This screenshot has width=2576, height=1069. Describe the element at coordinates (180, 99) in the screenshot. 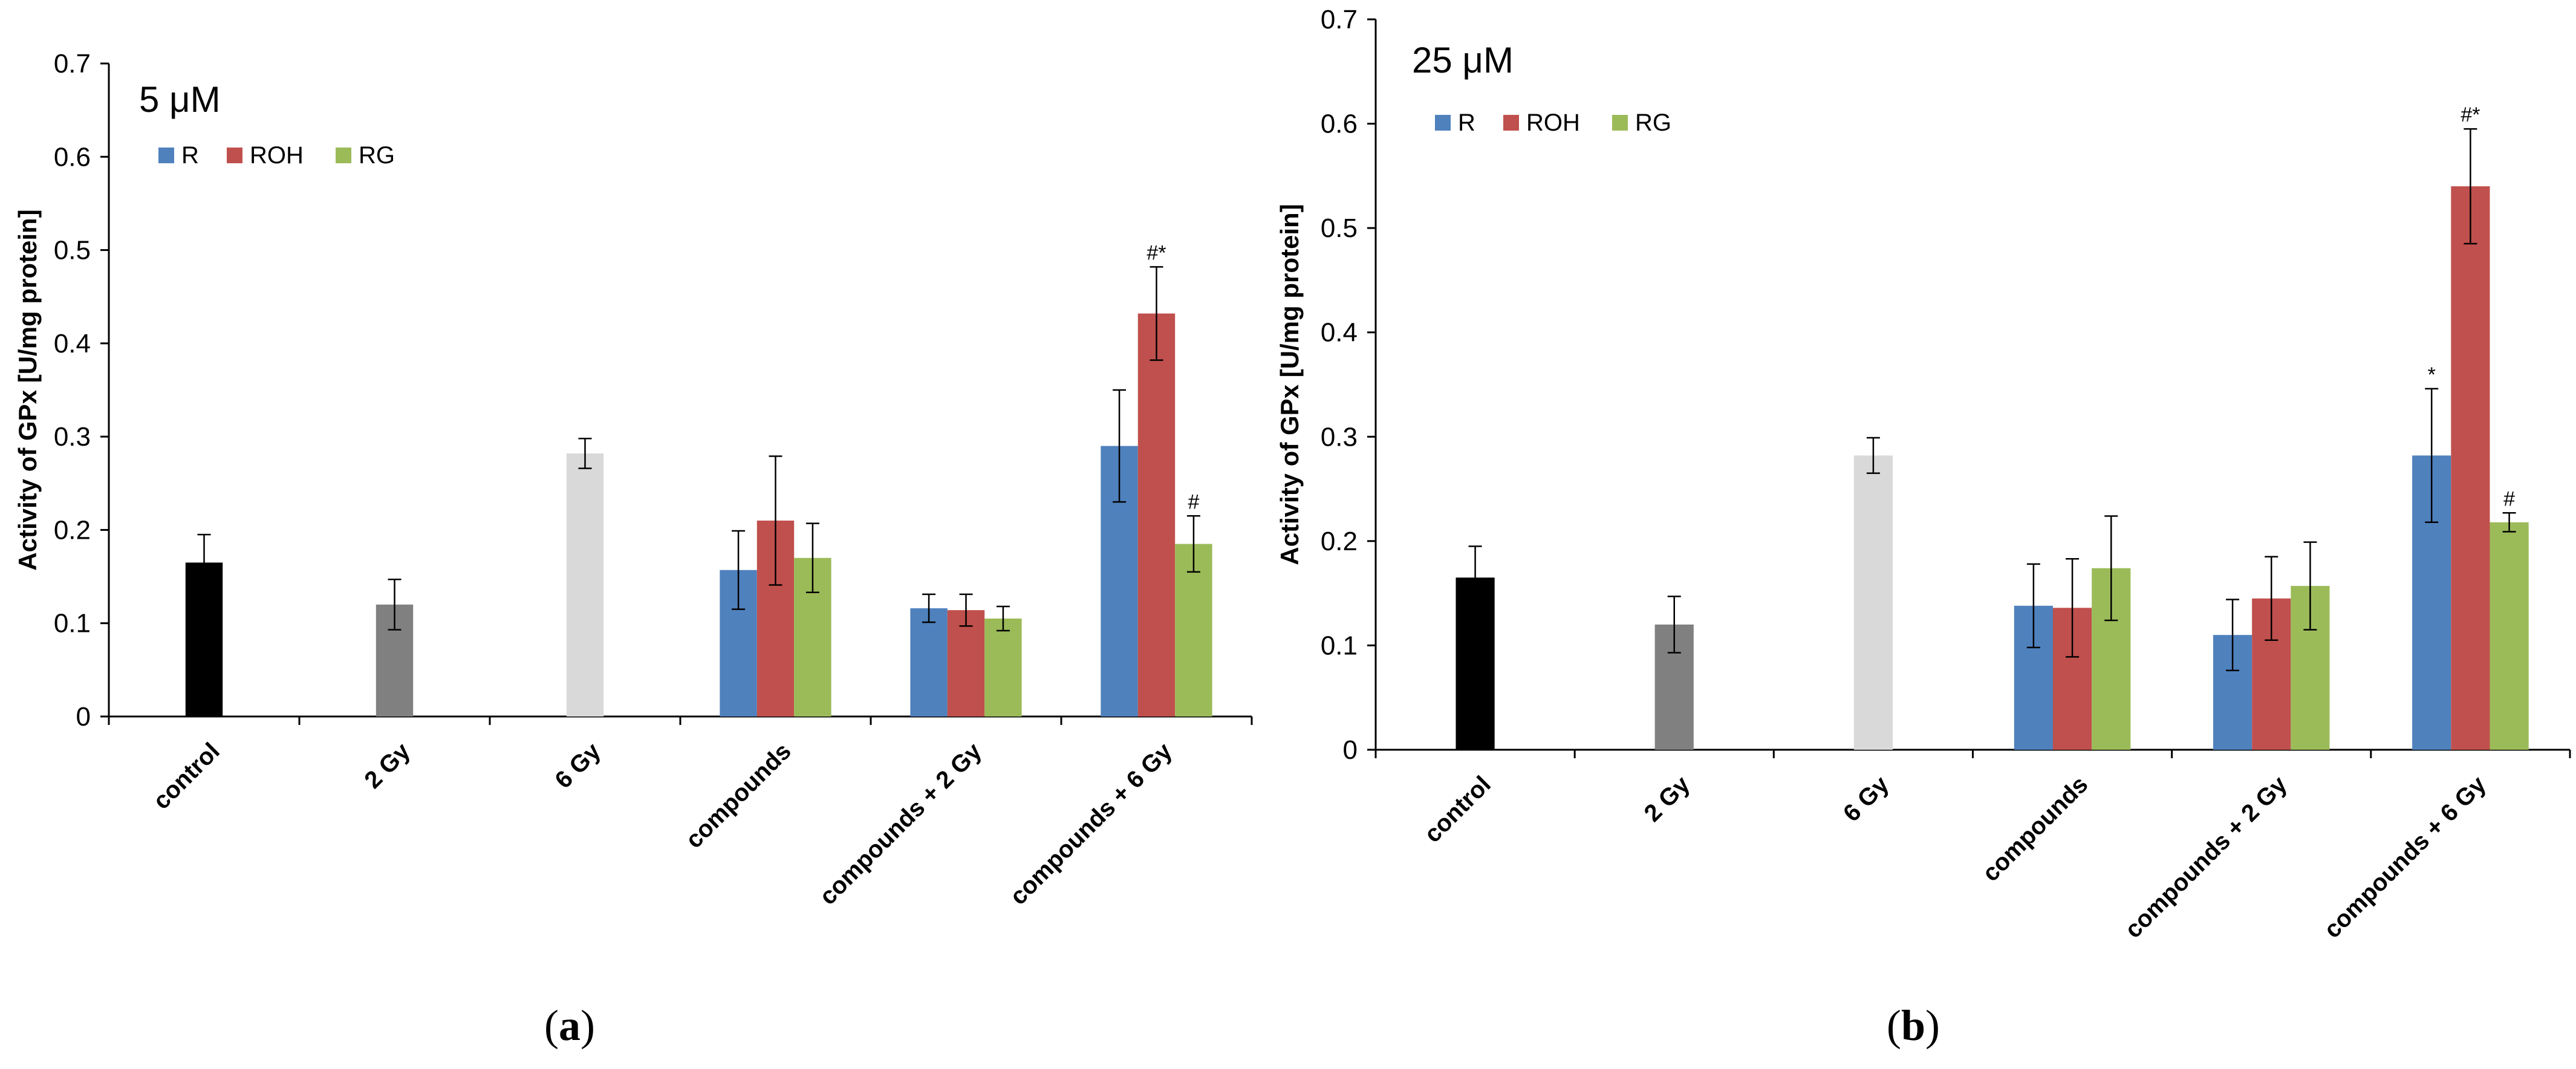

I see `chart-title: 5 μM` at that location.